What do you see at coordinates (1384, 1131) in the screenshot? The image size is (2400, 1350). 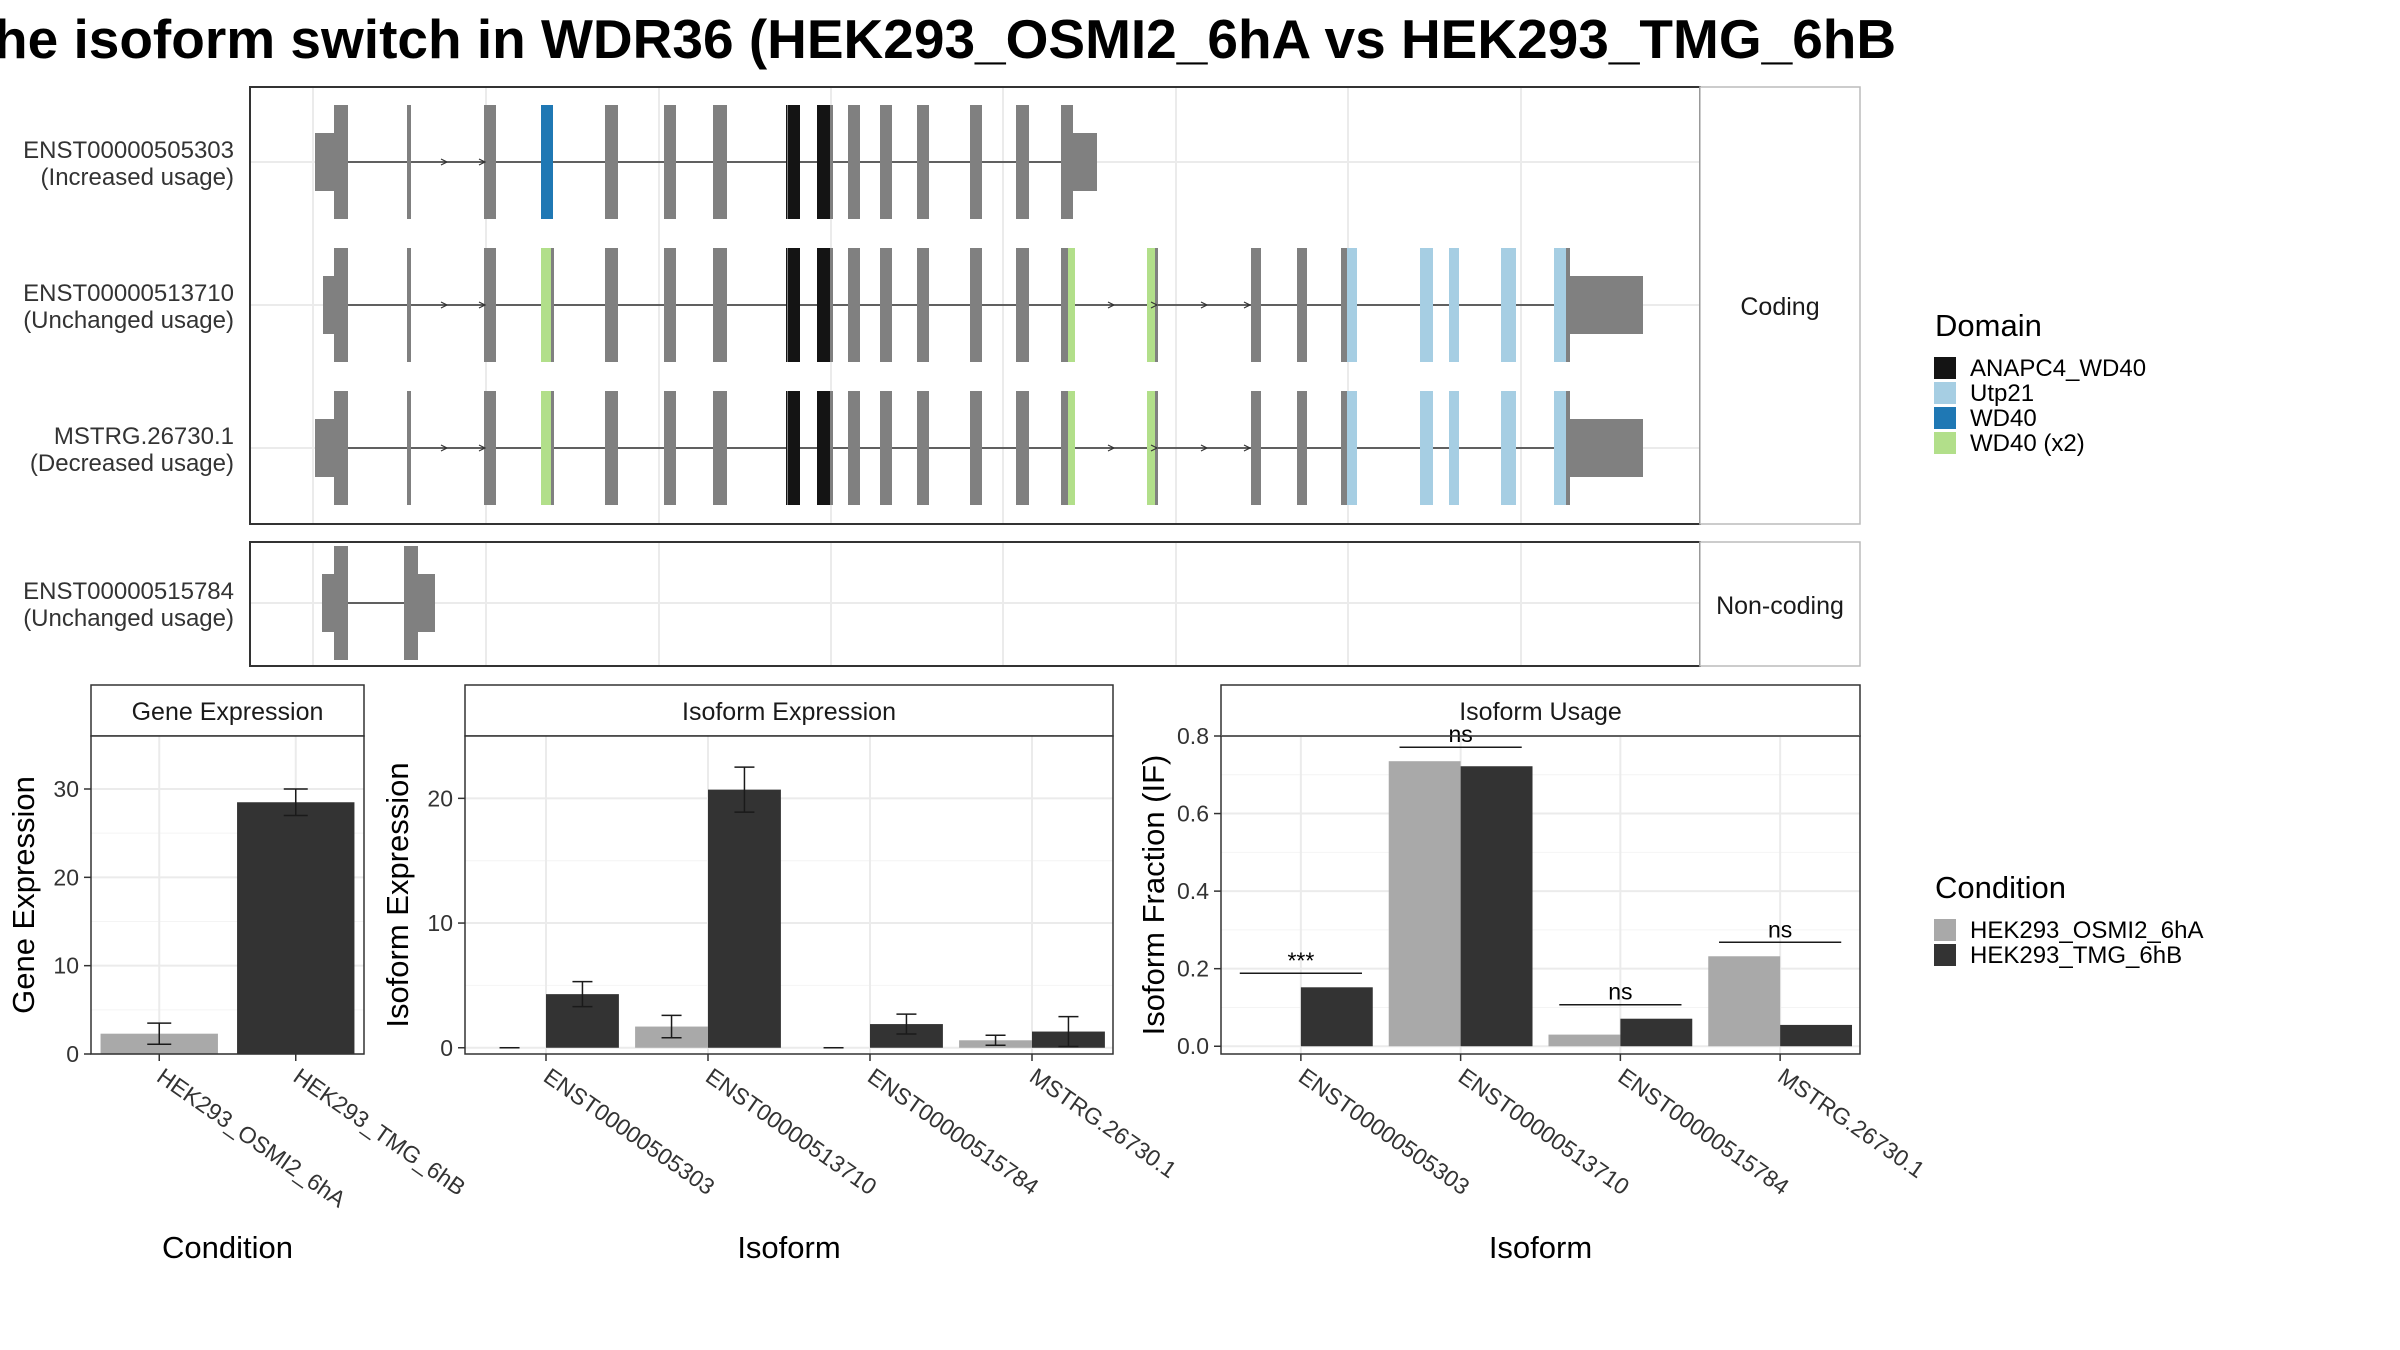 I see `x-tick-label: ENST00000505303` at bounding box center [1384, 1131].